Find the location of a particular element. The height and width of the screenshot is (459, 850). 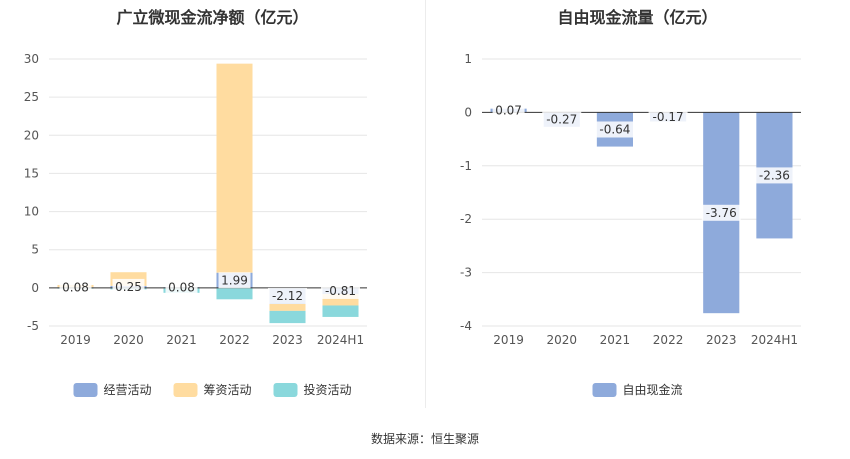

data-label: -0.17 is located at coordinates (668, 117).